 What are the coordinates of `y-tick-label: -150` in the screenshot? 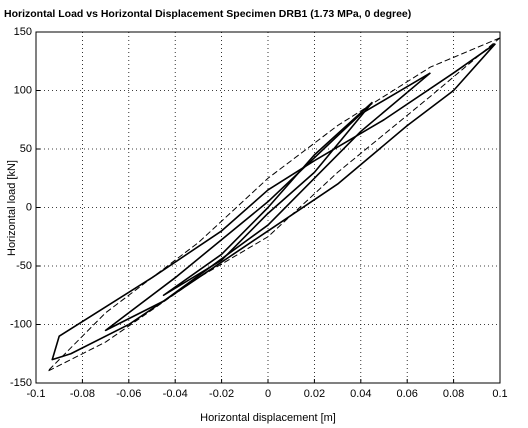 It's located at (21, 383).